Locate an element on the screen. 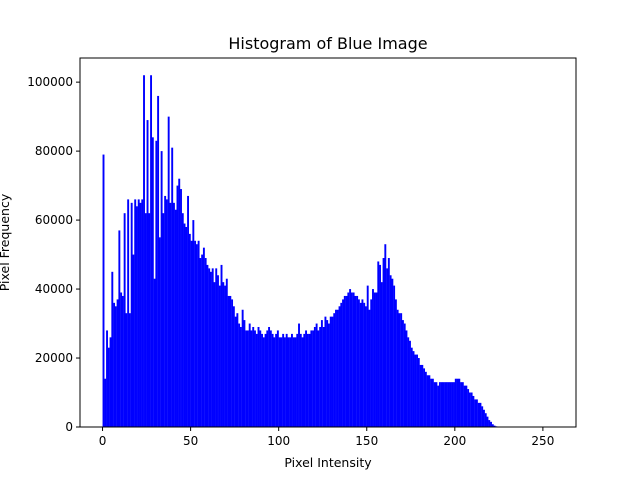 This screenshot has width=640, height=480. y-tick-label: 60000 is located at coordinates (54, 220).